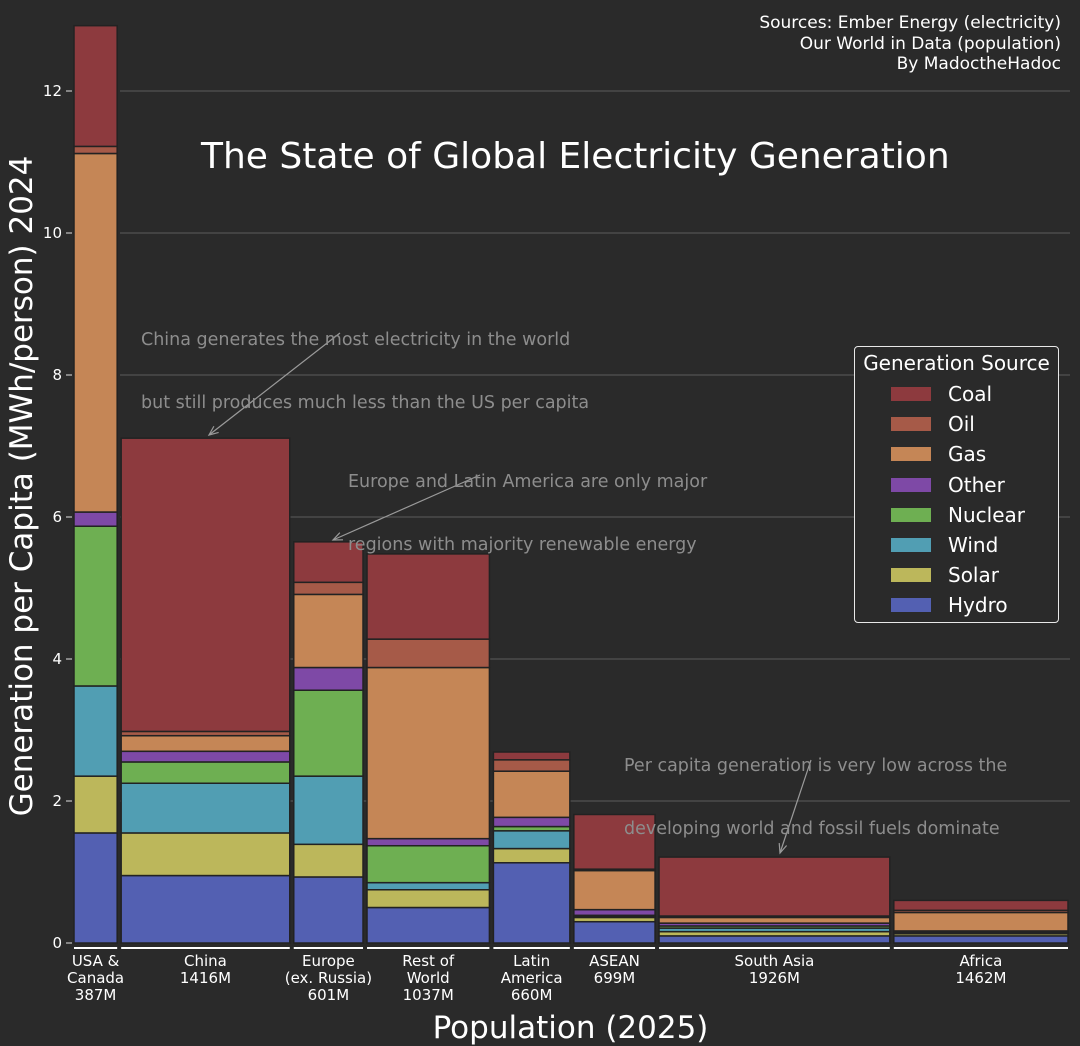 This screenshot has height=1046, width=1080. What do you see at coordinates (775, 961) in the screenshot?
I see `x-tick-label: South Asia` at bounding box center [775, 961].